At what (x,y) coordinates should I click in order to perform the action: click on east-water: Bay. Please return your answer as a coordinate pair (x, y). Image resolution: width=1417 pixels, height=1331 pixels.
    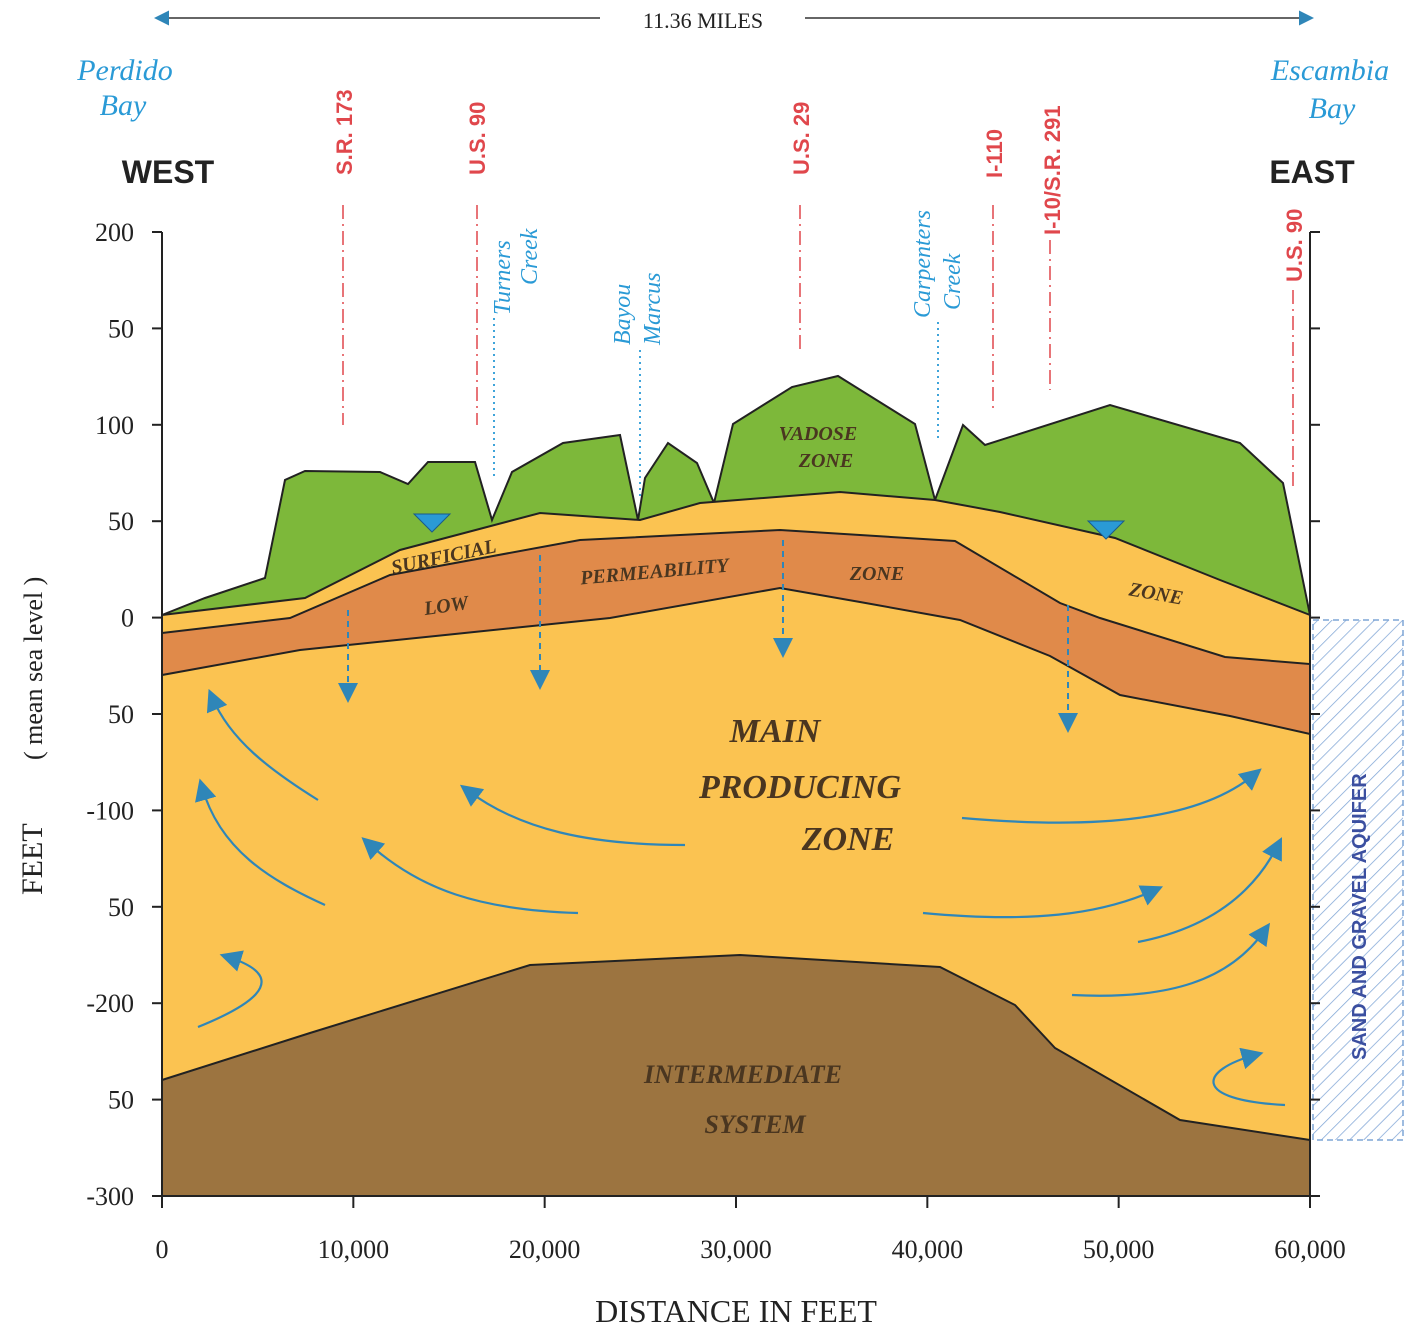
    Looking at the image, I should click on (1332, 108).